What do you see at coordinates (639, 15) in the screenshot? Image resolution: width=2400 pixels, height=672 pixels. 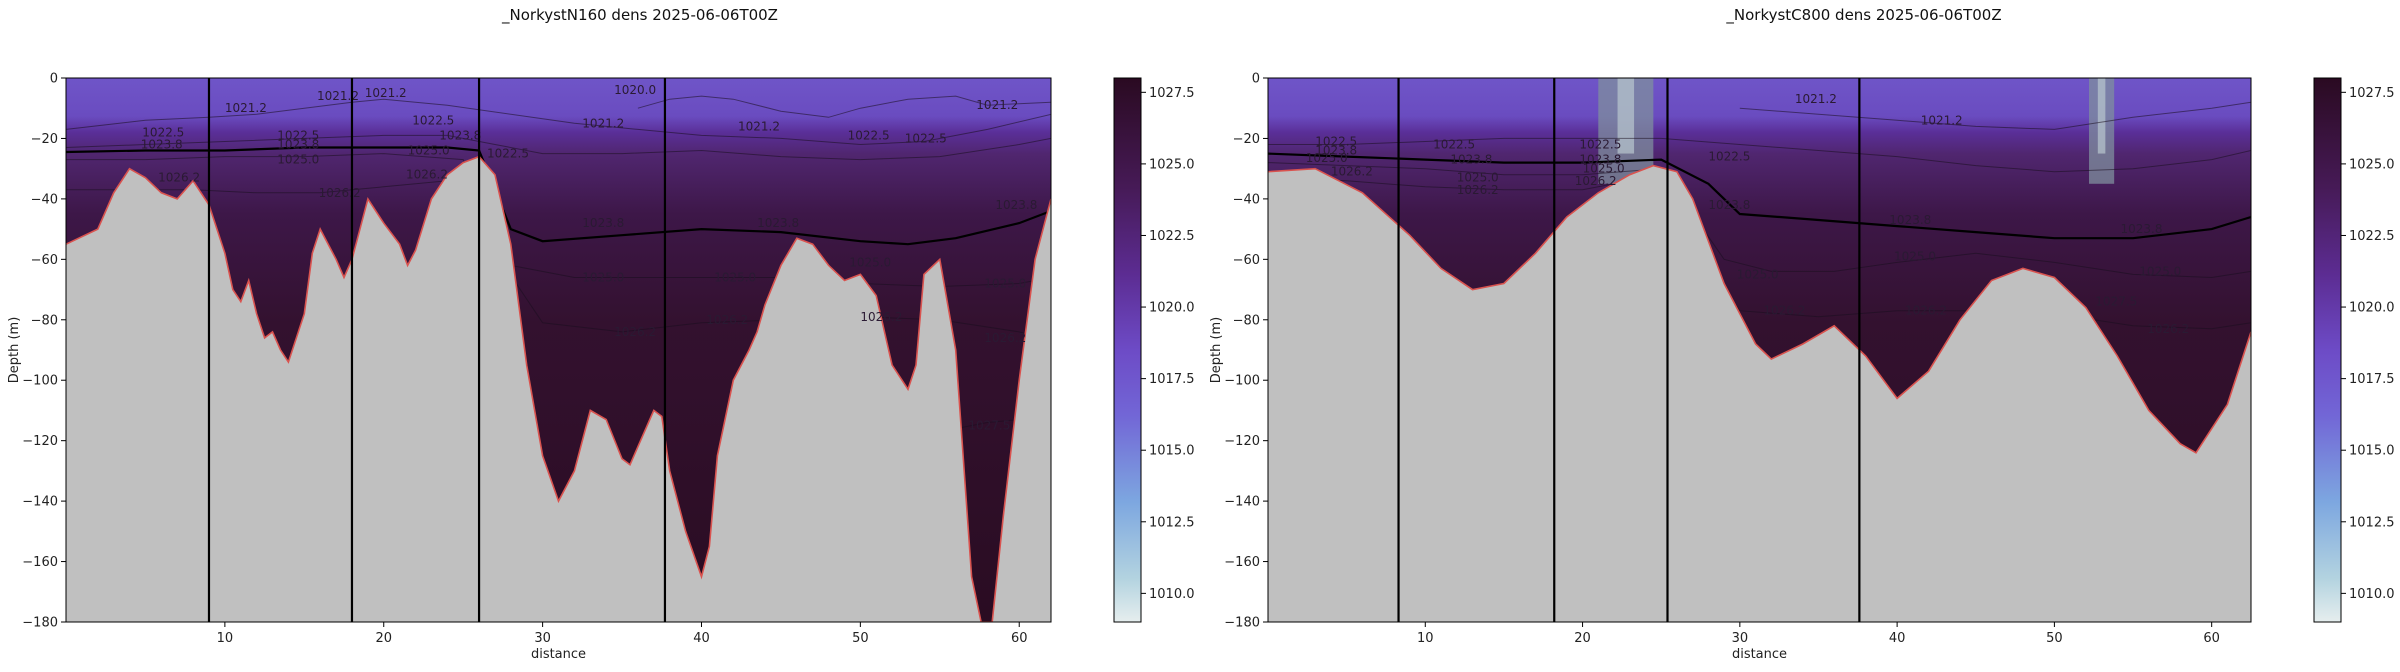 I see `chart-title: _NorkystN160 dens 2025-06-06T00Z` at bounding box center [639, 15].